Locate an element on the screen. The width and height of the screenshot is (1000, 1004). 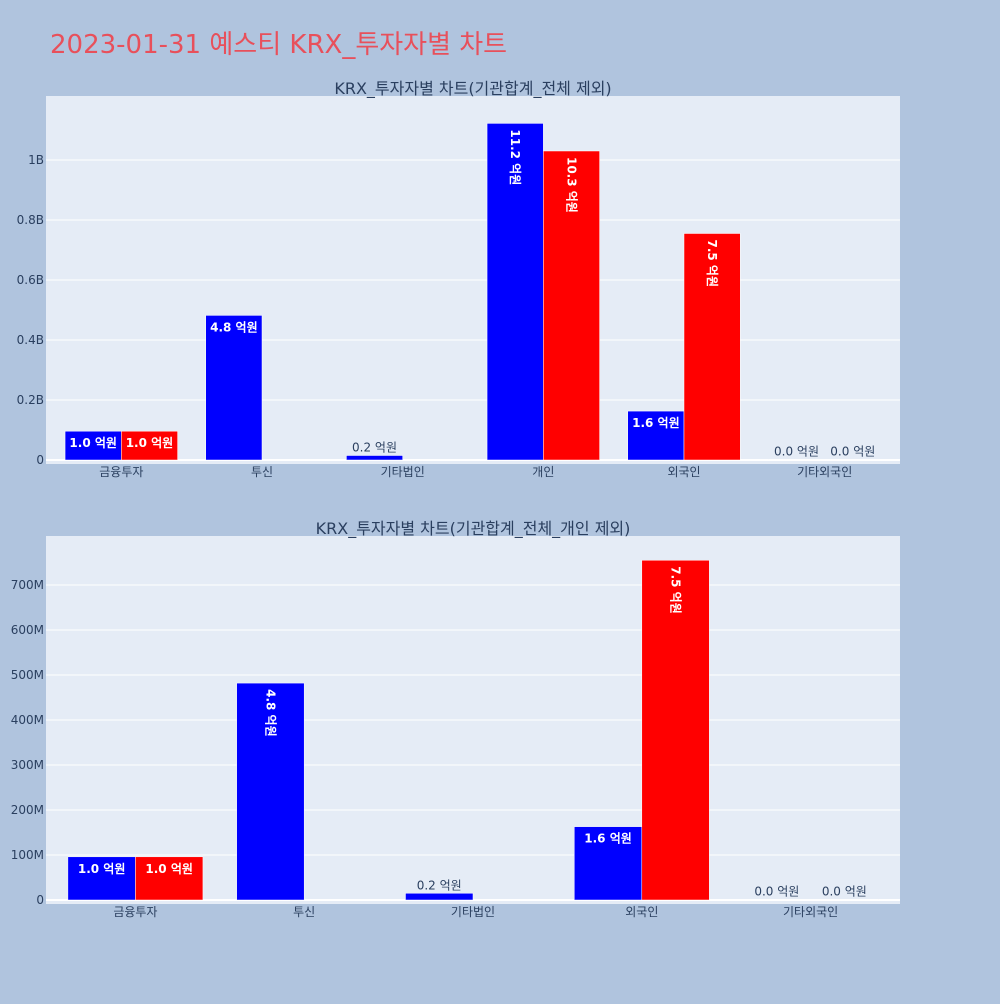
data-label: 11.2 억원 is located at coordinates (515, 157).